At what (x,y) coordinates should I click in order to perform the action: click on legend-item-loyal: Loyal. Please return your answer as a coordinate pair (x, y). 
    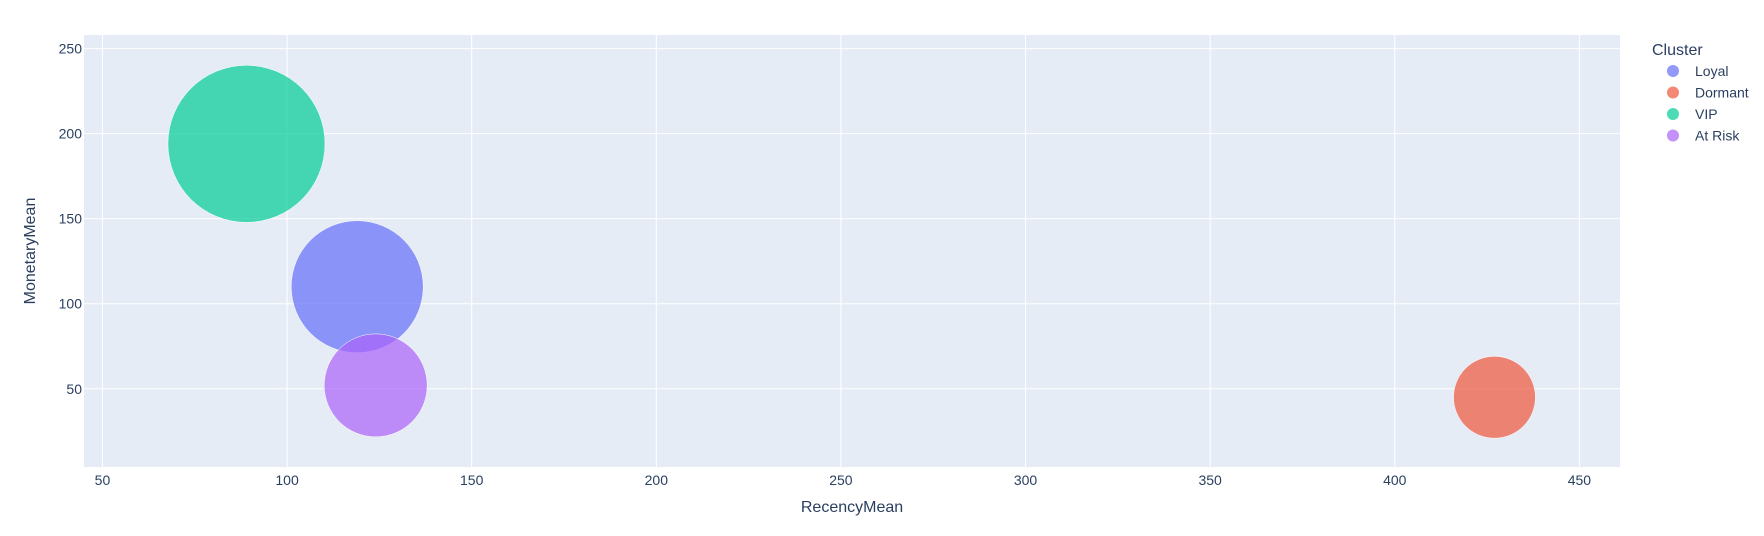
    Looking at the image, I should click on (1697, 71).